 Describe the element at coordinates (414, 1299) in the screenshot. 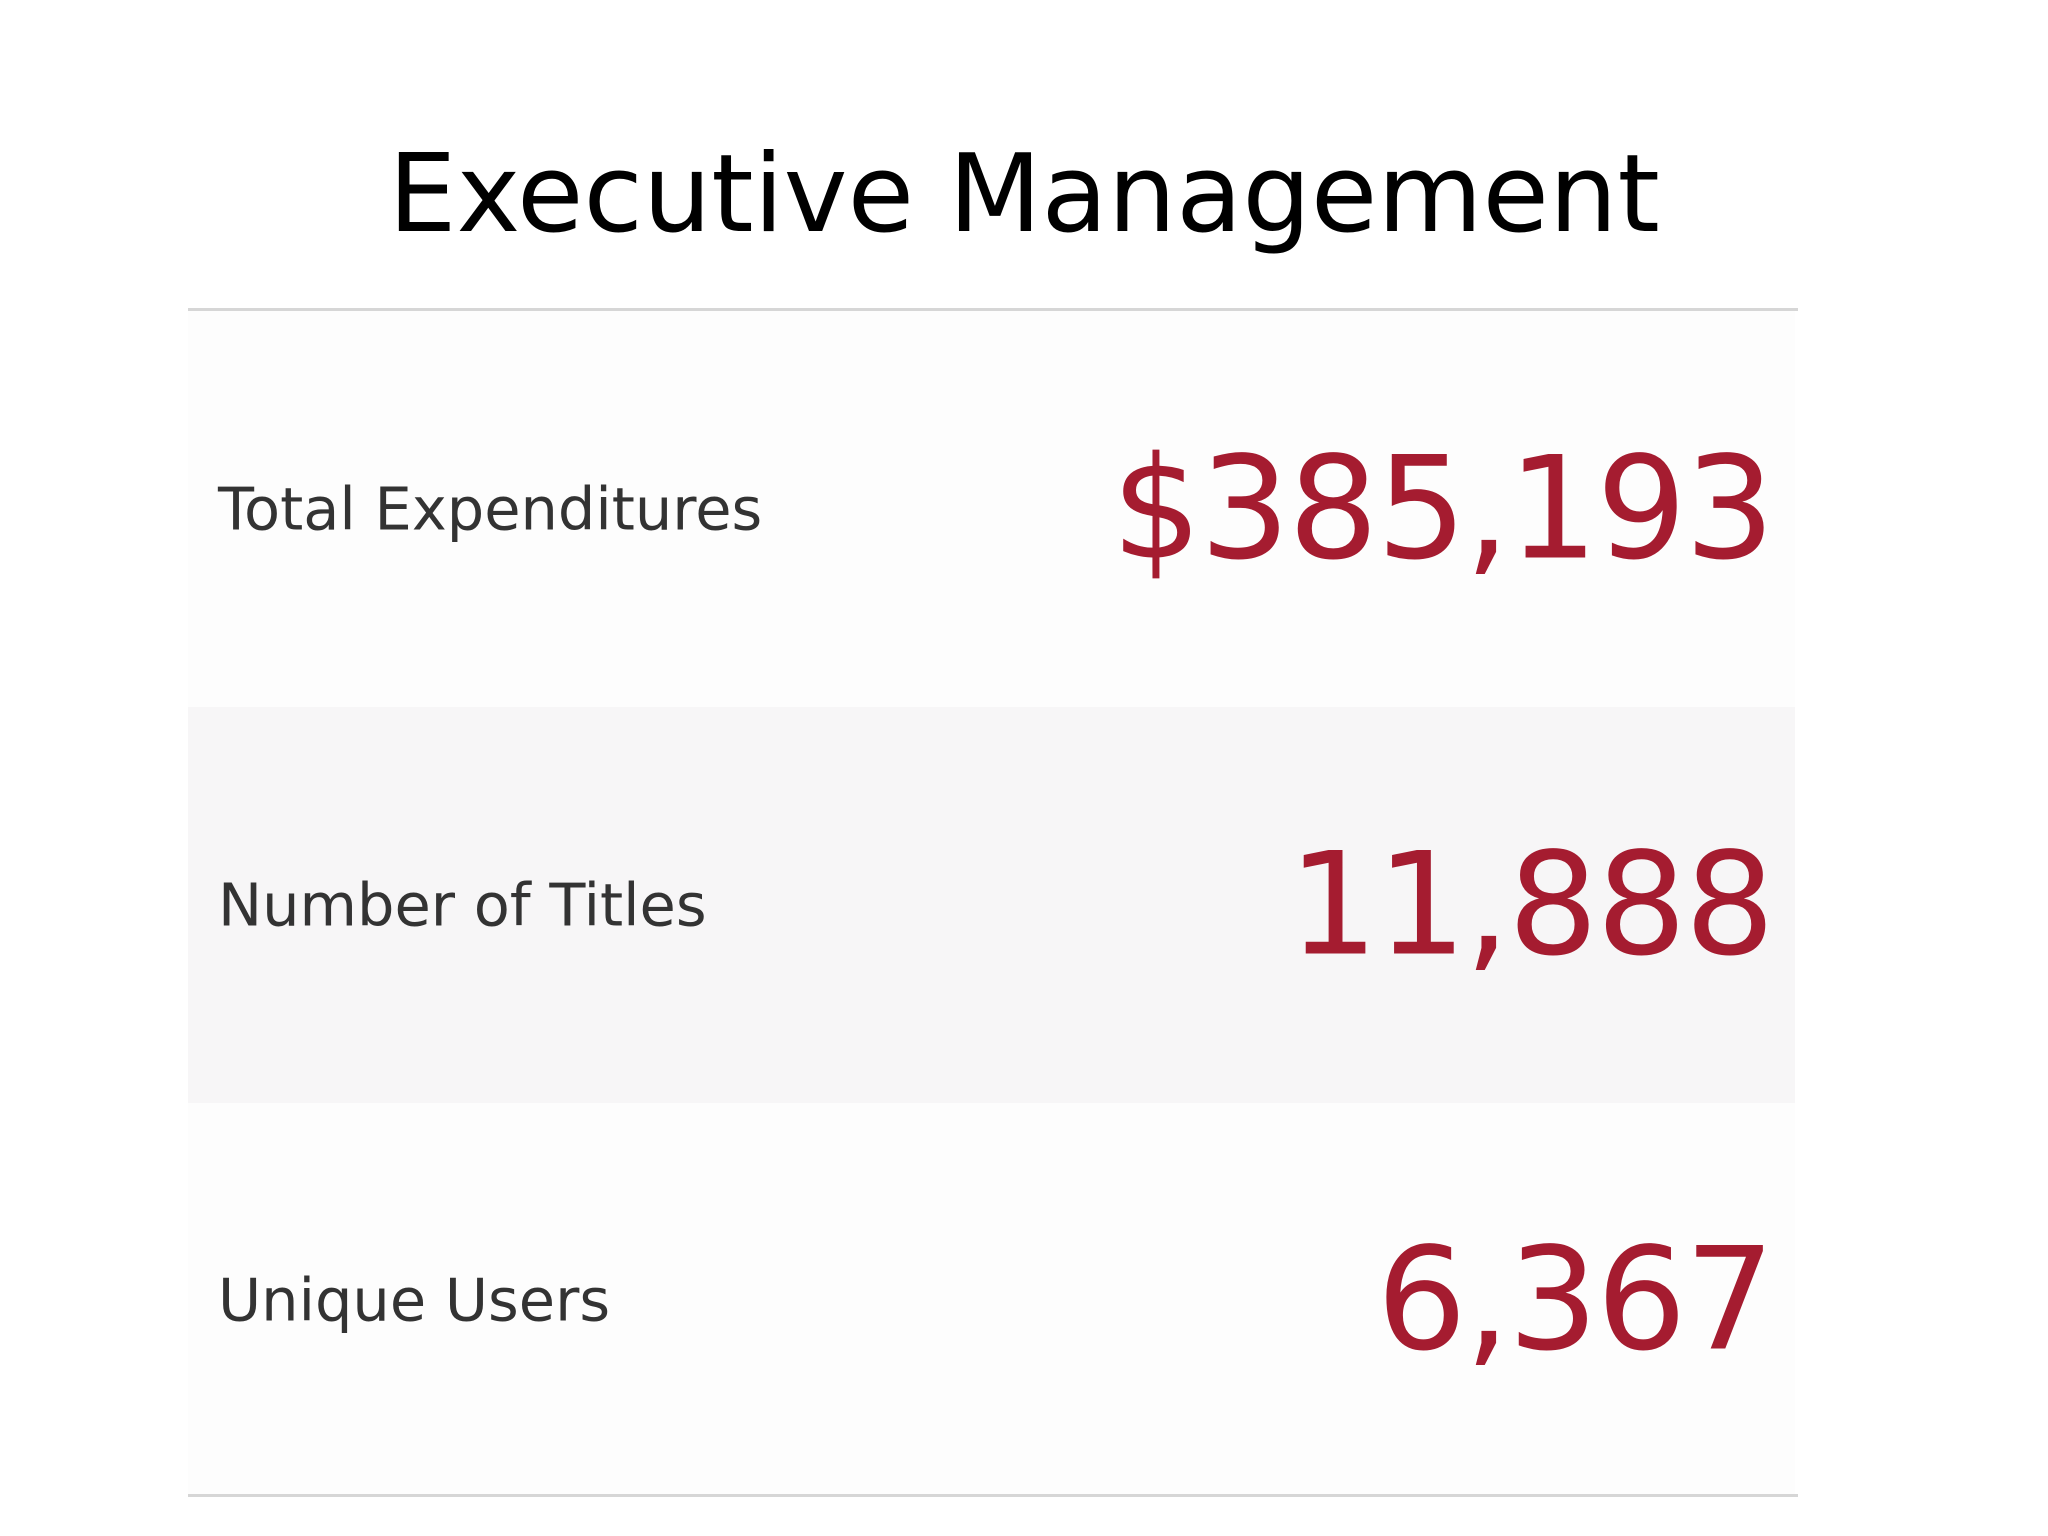

I see `kpi-label: Unique Users` at that location.